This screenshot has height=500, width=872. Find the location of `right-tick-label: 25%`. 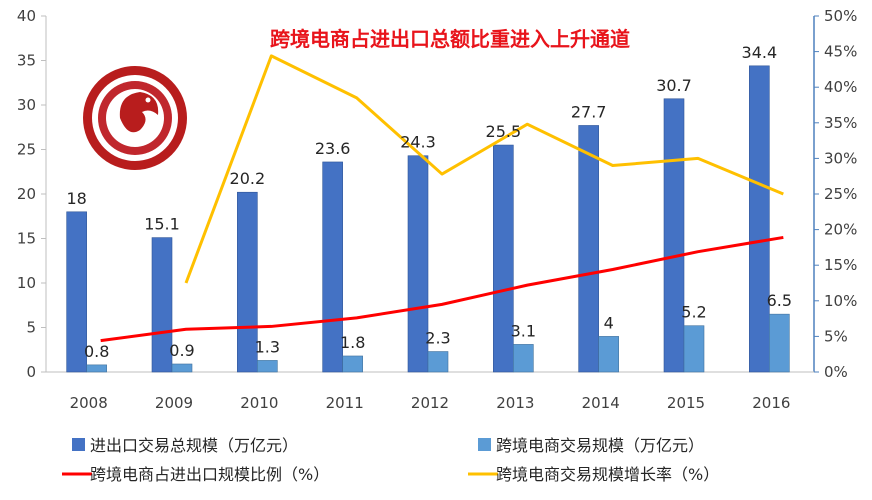

right-tick-label: 25% is located at coordinates (840, 194).